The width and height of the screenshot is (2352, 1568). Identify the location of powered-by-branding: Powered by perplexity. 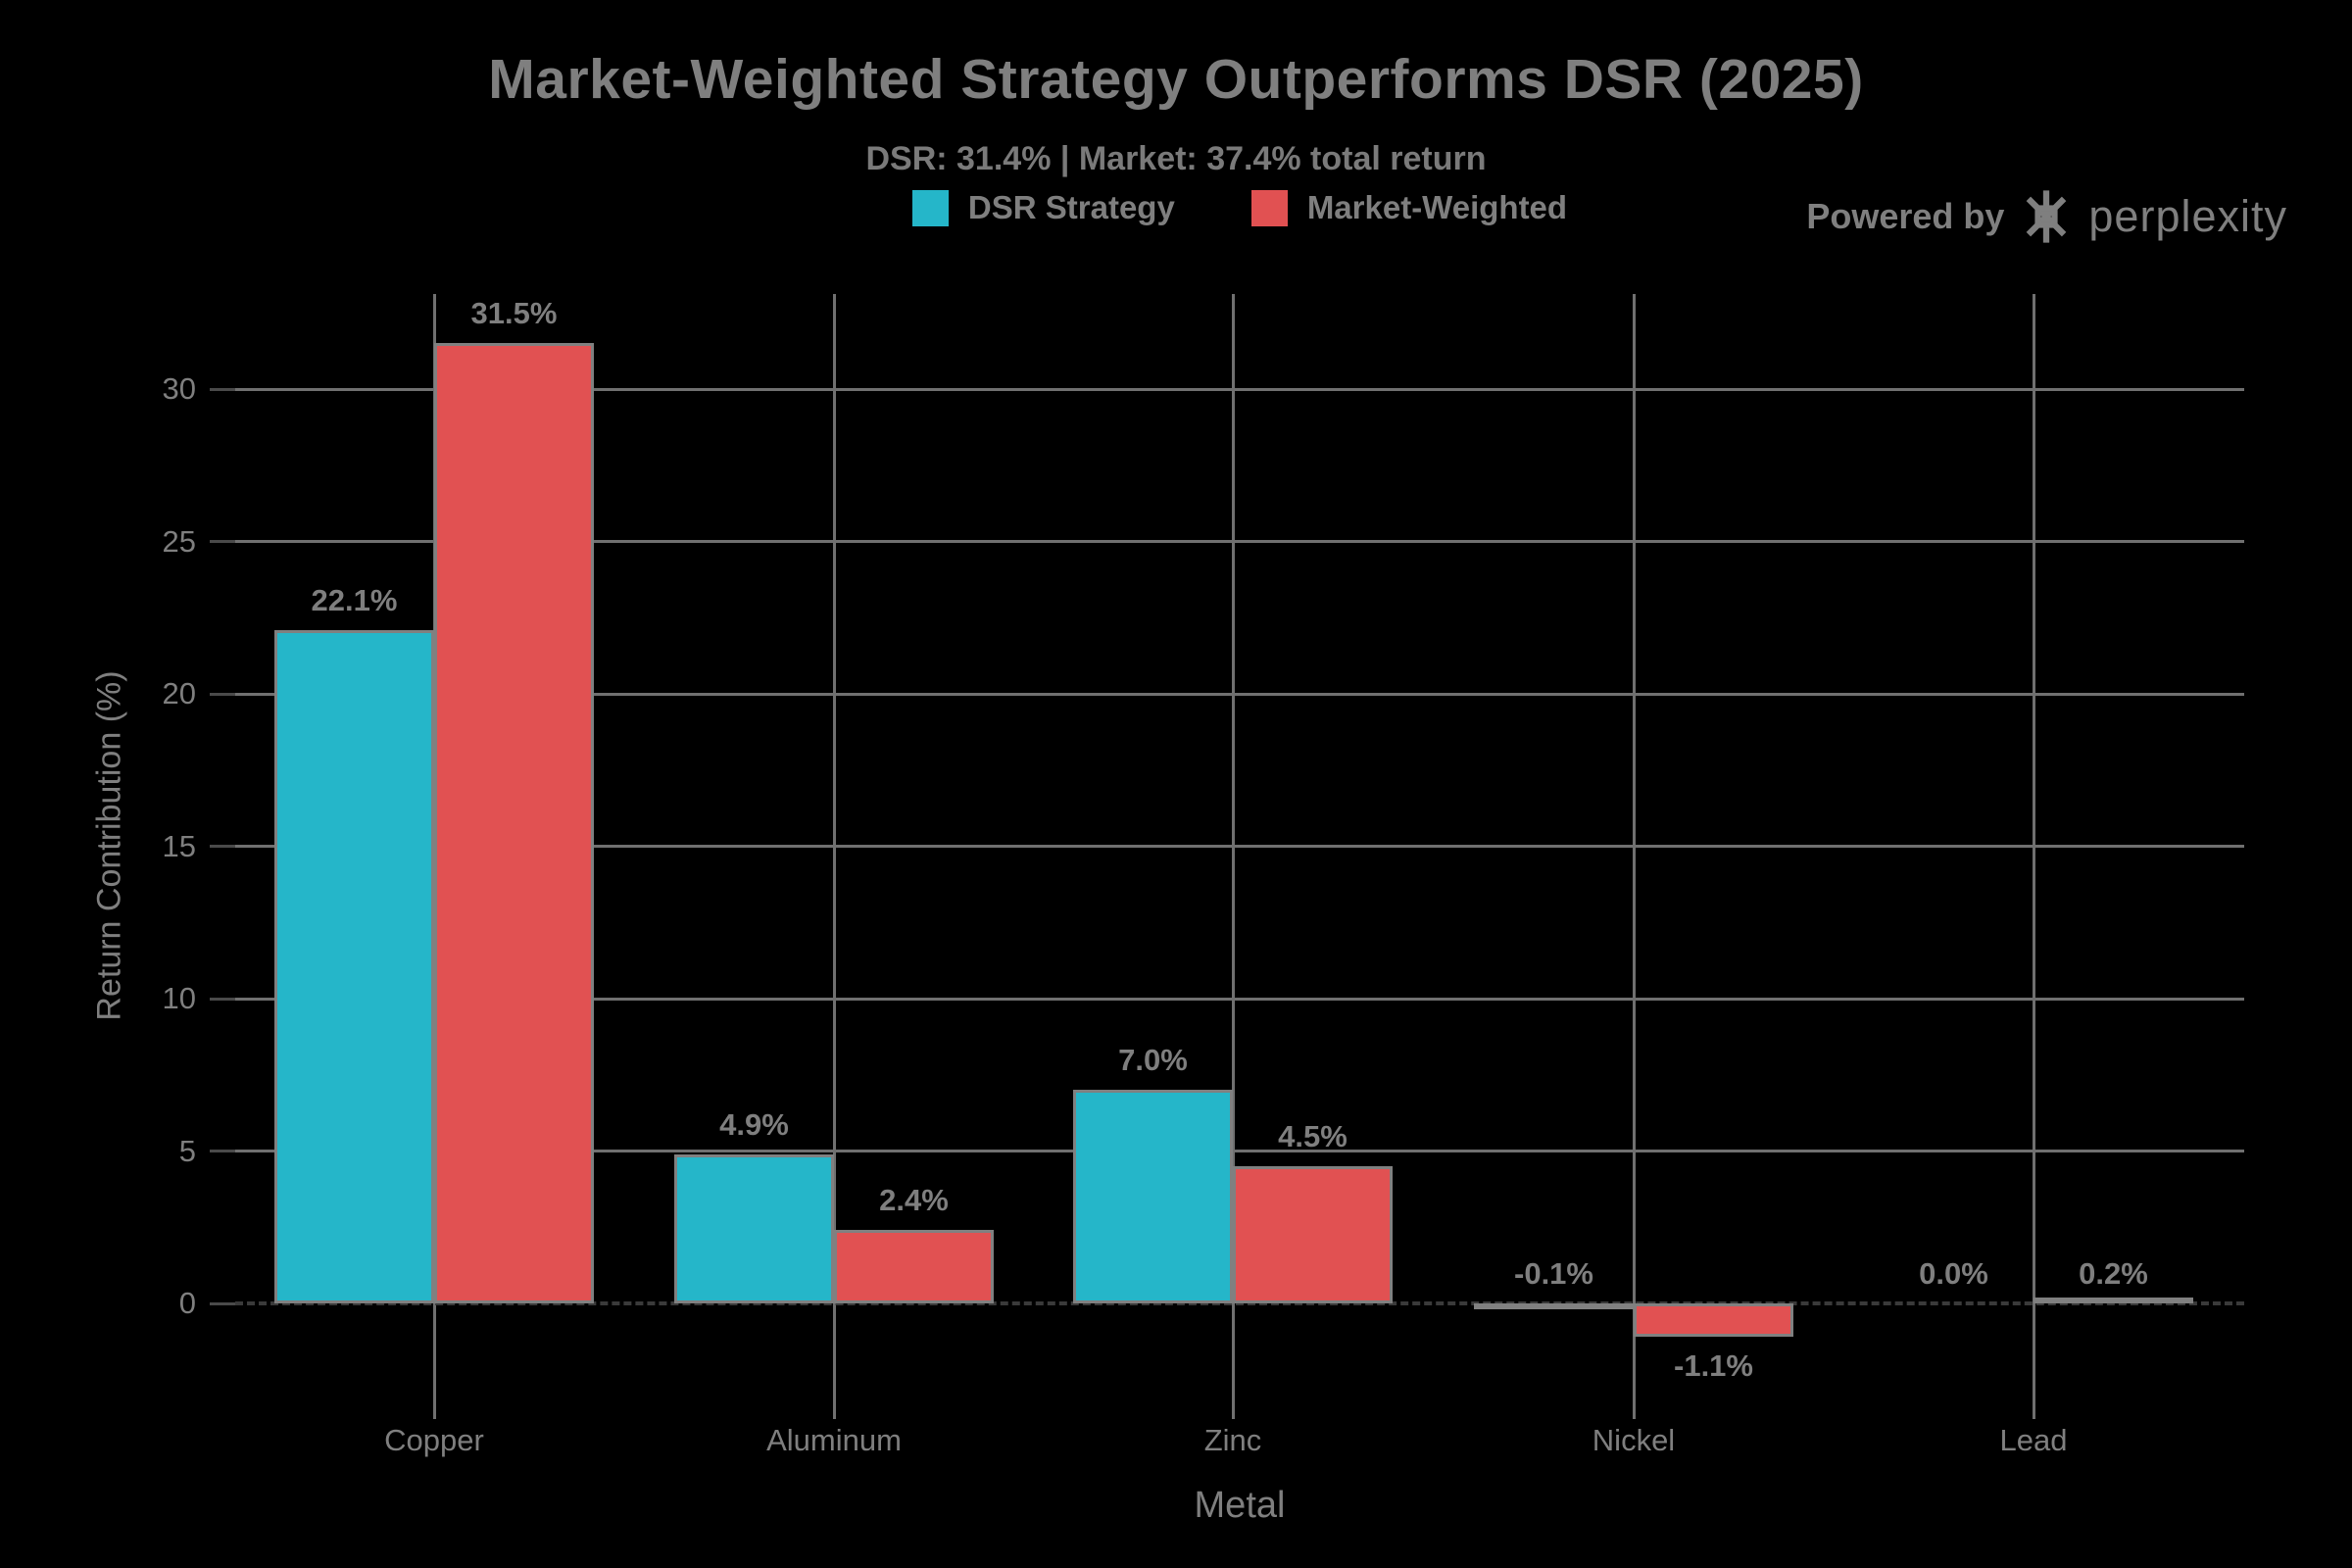
(2047, 217).